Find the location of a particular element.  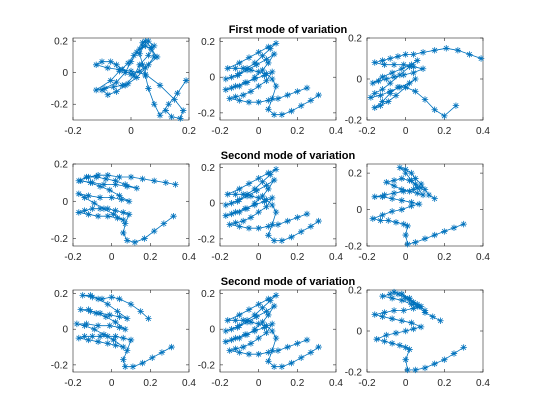

subplot-2: -0.2 0 0.2 0.4 -0.2 0 0.2 is located at coordinates (271, 87).